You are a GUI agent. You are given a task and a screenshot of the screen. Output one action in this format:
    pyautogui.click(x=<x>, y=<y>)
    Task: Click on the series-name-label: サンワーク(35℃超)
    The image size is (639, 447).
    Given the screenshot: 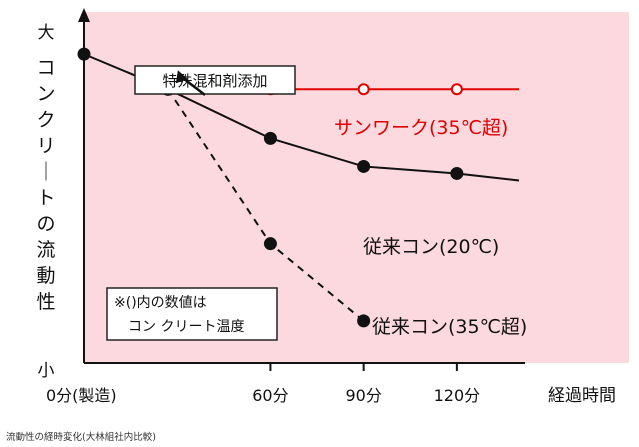 What is the action you would take?
    pyautogui.click(x=421, y=128)
    